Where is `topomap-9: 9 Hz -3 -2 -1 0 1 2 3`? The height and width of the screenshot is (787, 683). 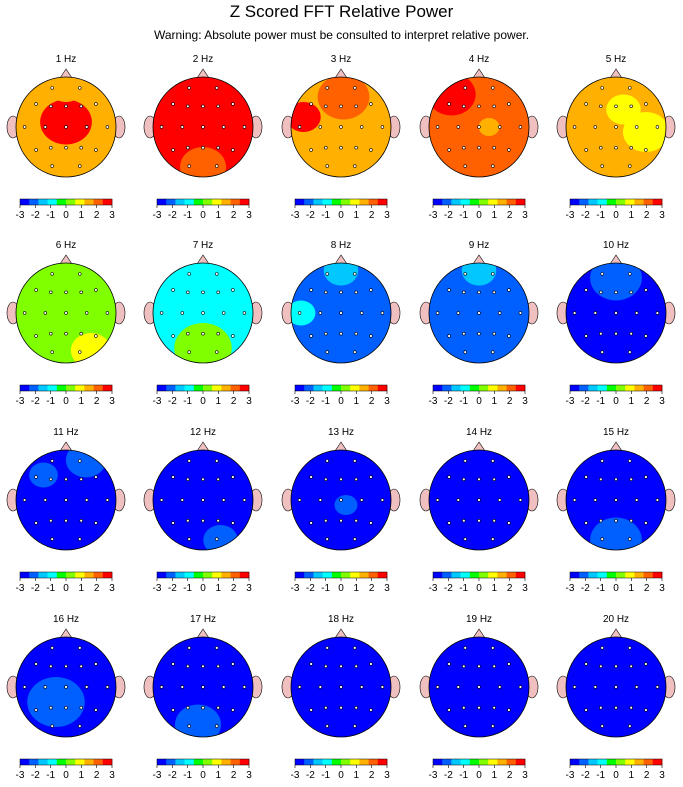 topomap-9: 9 Hz -3 -2 -1 0 1 2 3 is located at coordinates (479, 323).